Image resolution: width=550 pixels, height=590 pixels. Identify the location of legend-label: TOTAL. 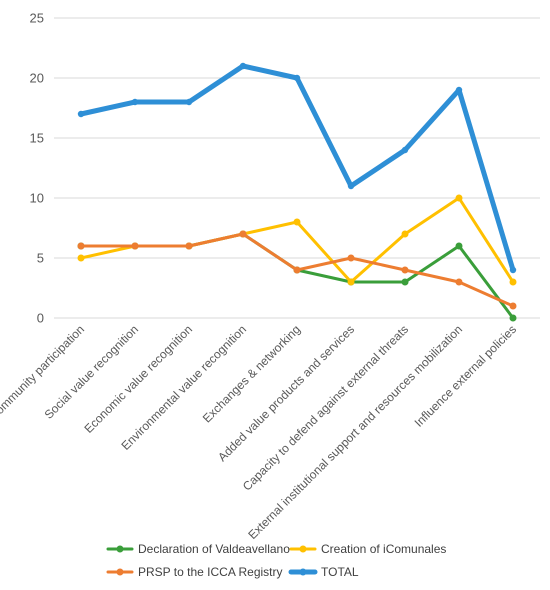
(340, 572).